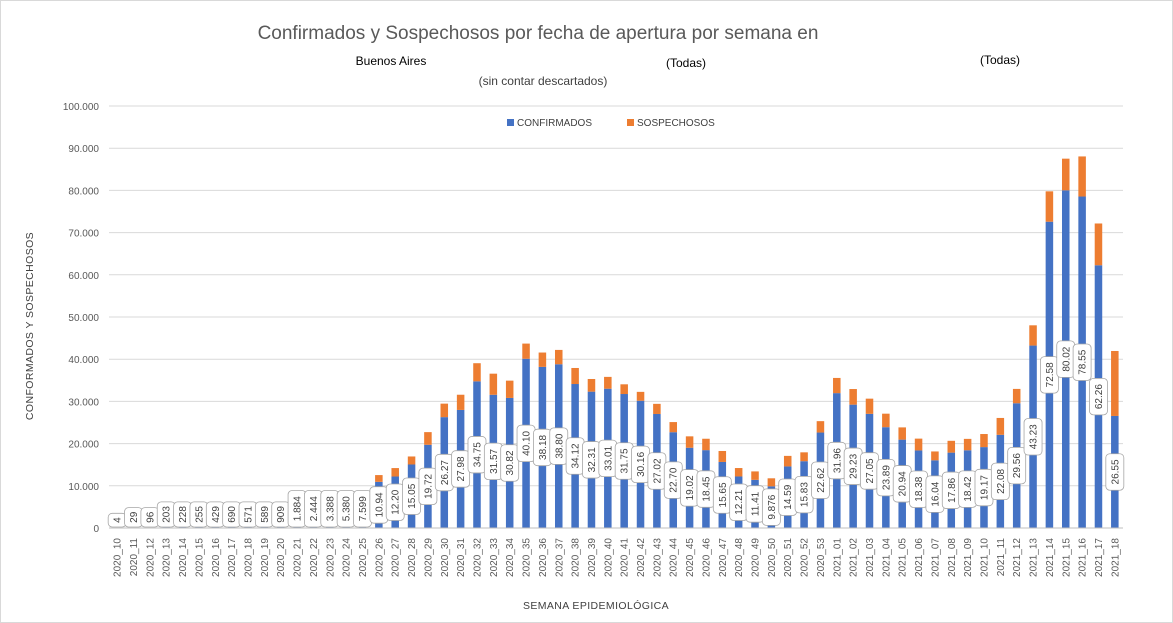  Describe the element at coordinates (739, 501) in the screenshot. I see `data-label-text: 12.21` at that location.